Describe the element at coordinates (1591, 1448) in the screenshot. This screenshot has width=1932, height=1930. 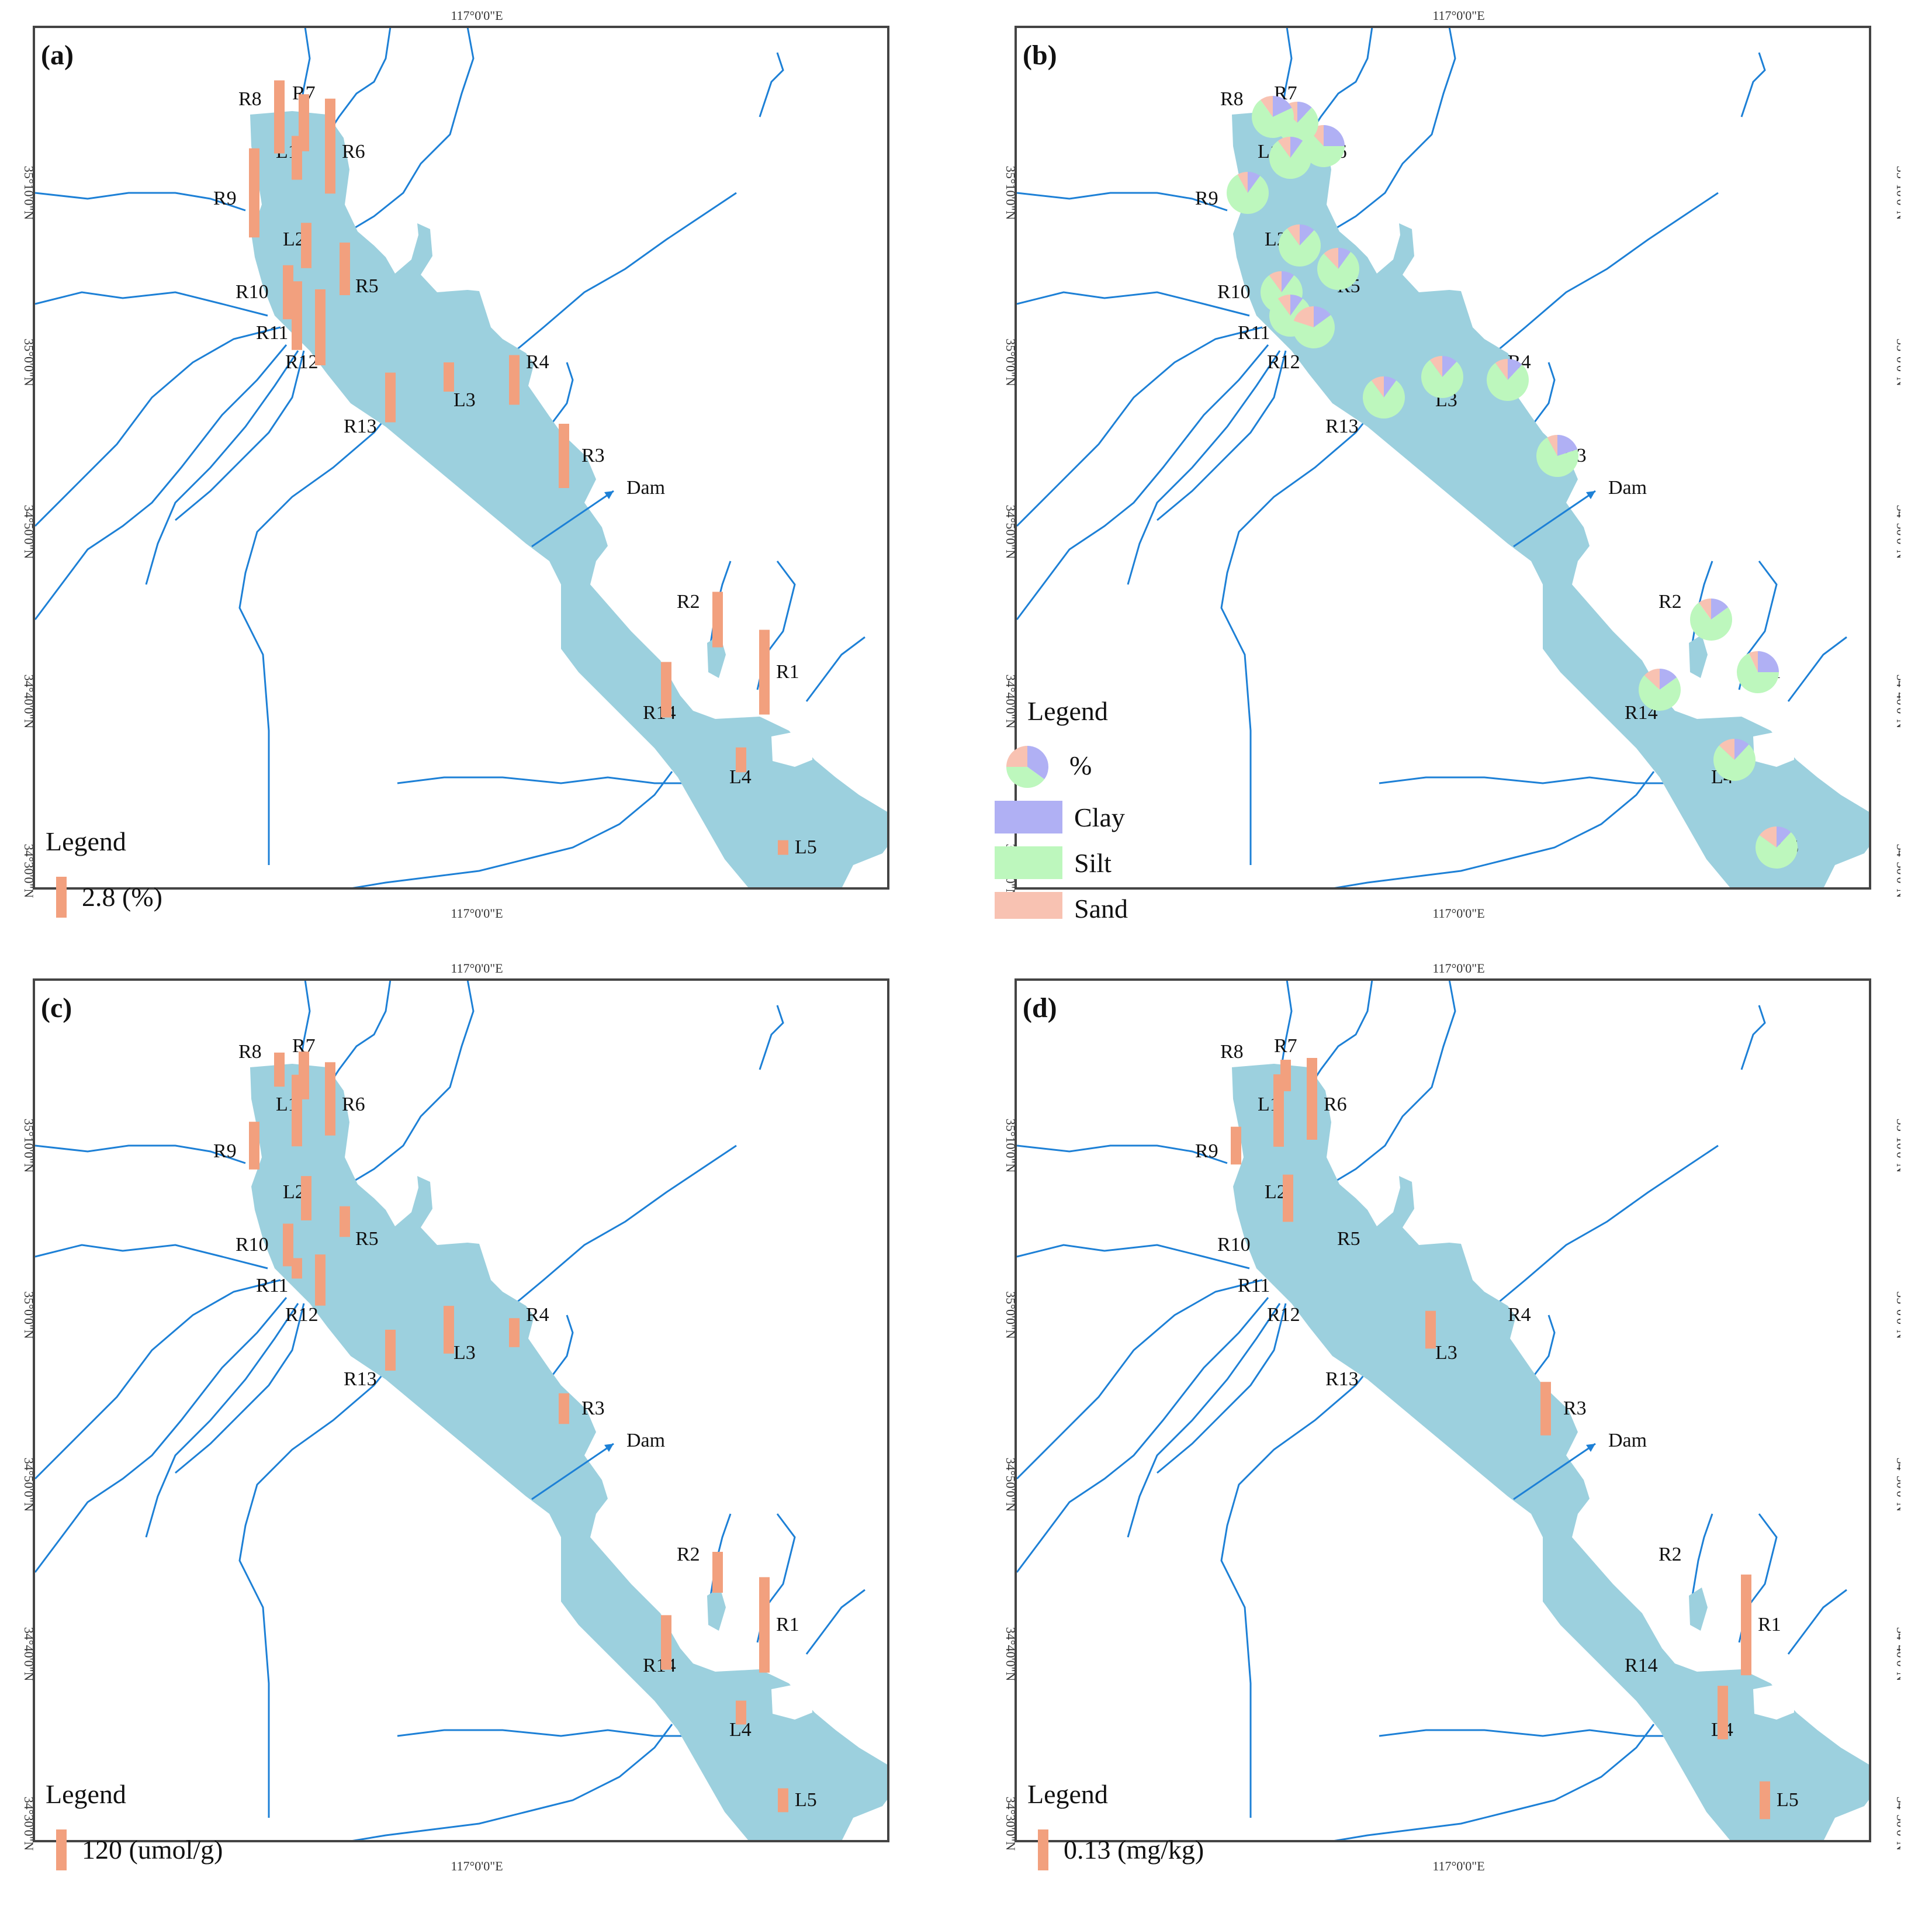
I see `dam-arrow-icon` at that location.